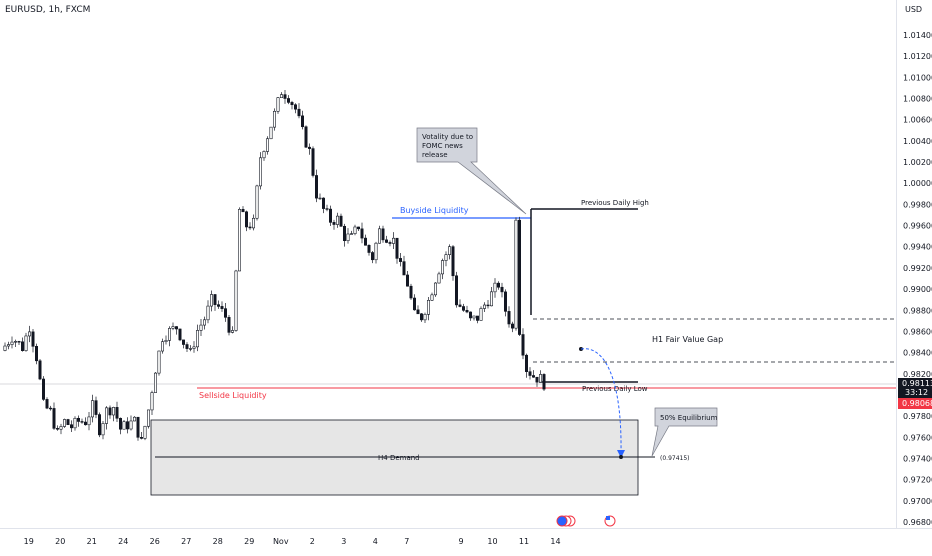  I want to click on time-tick-label: Nov, so click(281, 541).